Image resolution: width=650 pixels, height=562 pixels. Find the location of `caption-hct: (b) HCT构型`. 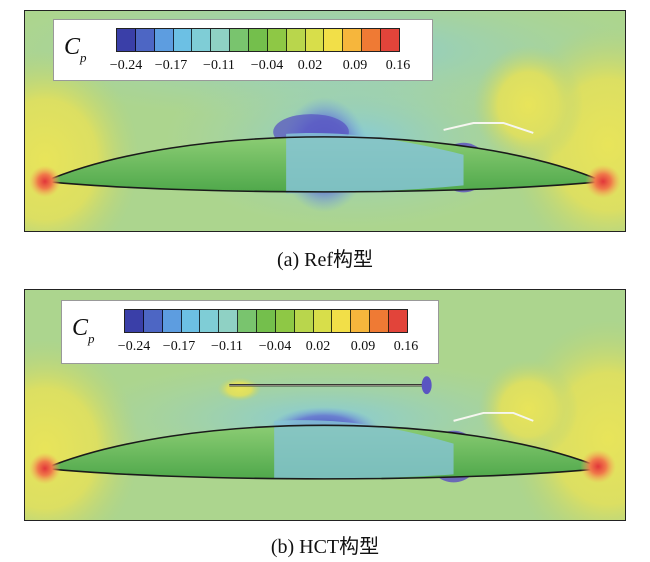

caption-hct: (b) HCT构型 is located at coordinates (325, 547).